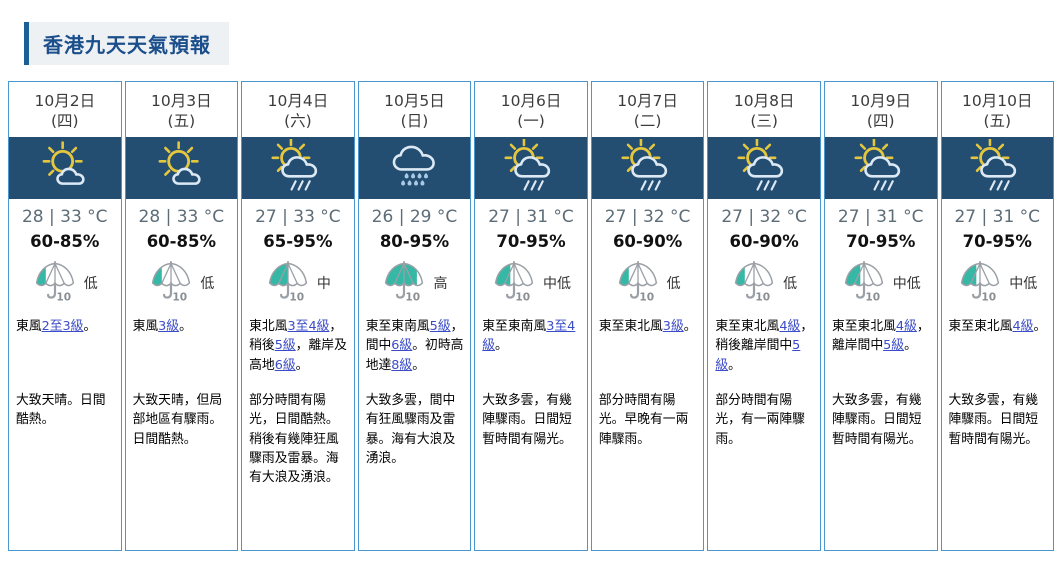 This screenshot has height=585, width=1062. Describe the element at coordinates (414, 355) in the screenshot. I see `wind-text: 。初時高地達` at that location.